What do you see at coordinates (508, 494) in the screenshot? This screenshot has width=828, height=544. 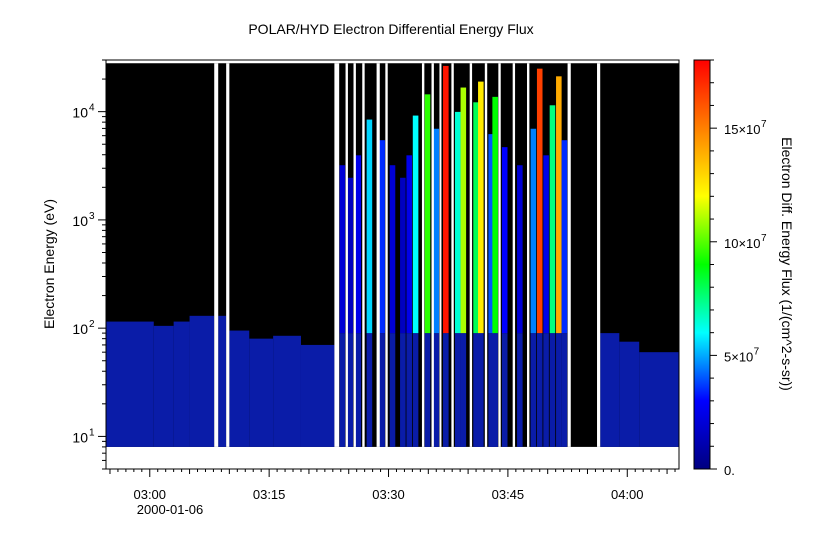 I see `x-tick-label: 03:45` at bounding box center [508, 494].